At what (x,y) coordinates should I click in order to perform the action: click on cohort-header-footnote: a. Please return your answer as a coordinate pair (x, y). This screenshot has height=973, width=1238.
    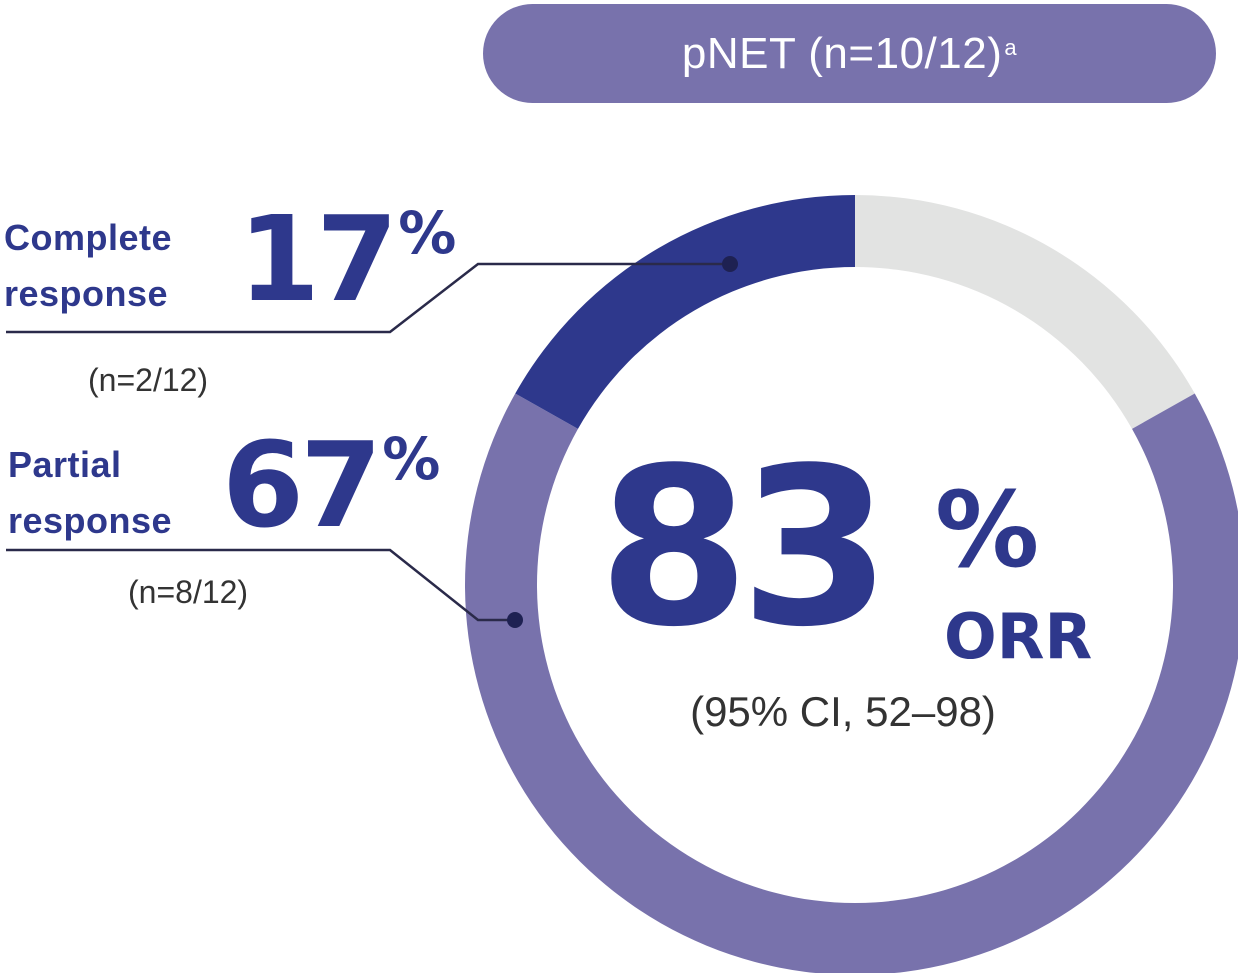
    Looking at the image, I should click on (1011, 47).